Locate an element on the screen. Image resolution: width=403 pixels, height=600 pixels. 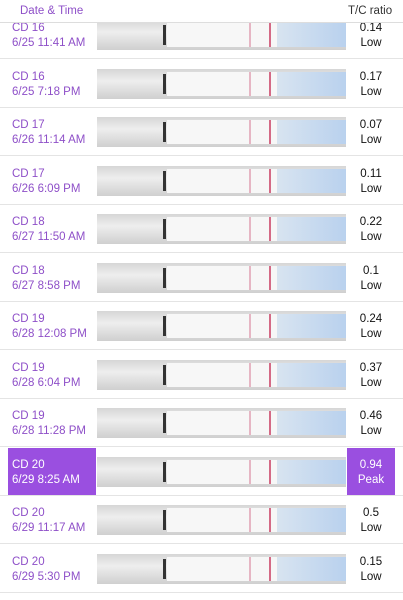
header: Date & Time T/C ratio is located at coordinates (201, 11).